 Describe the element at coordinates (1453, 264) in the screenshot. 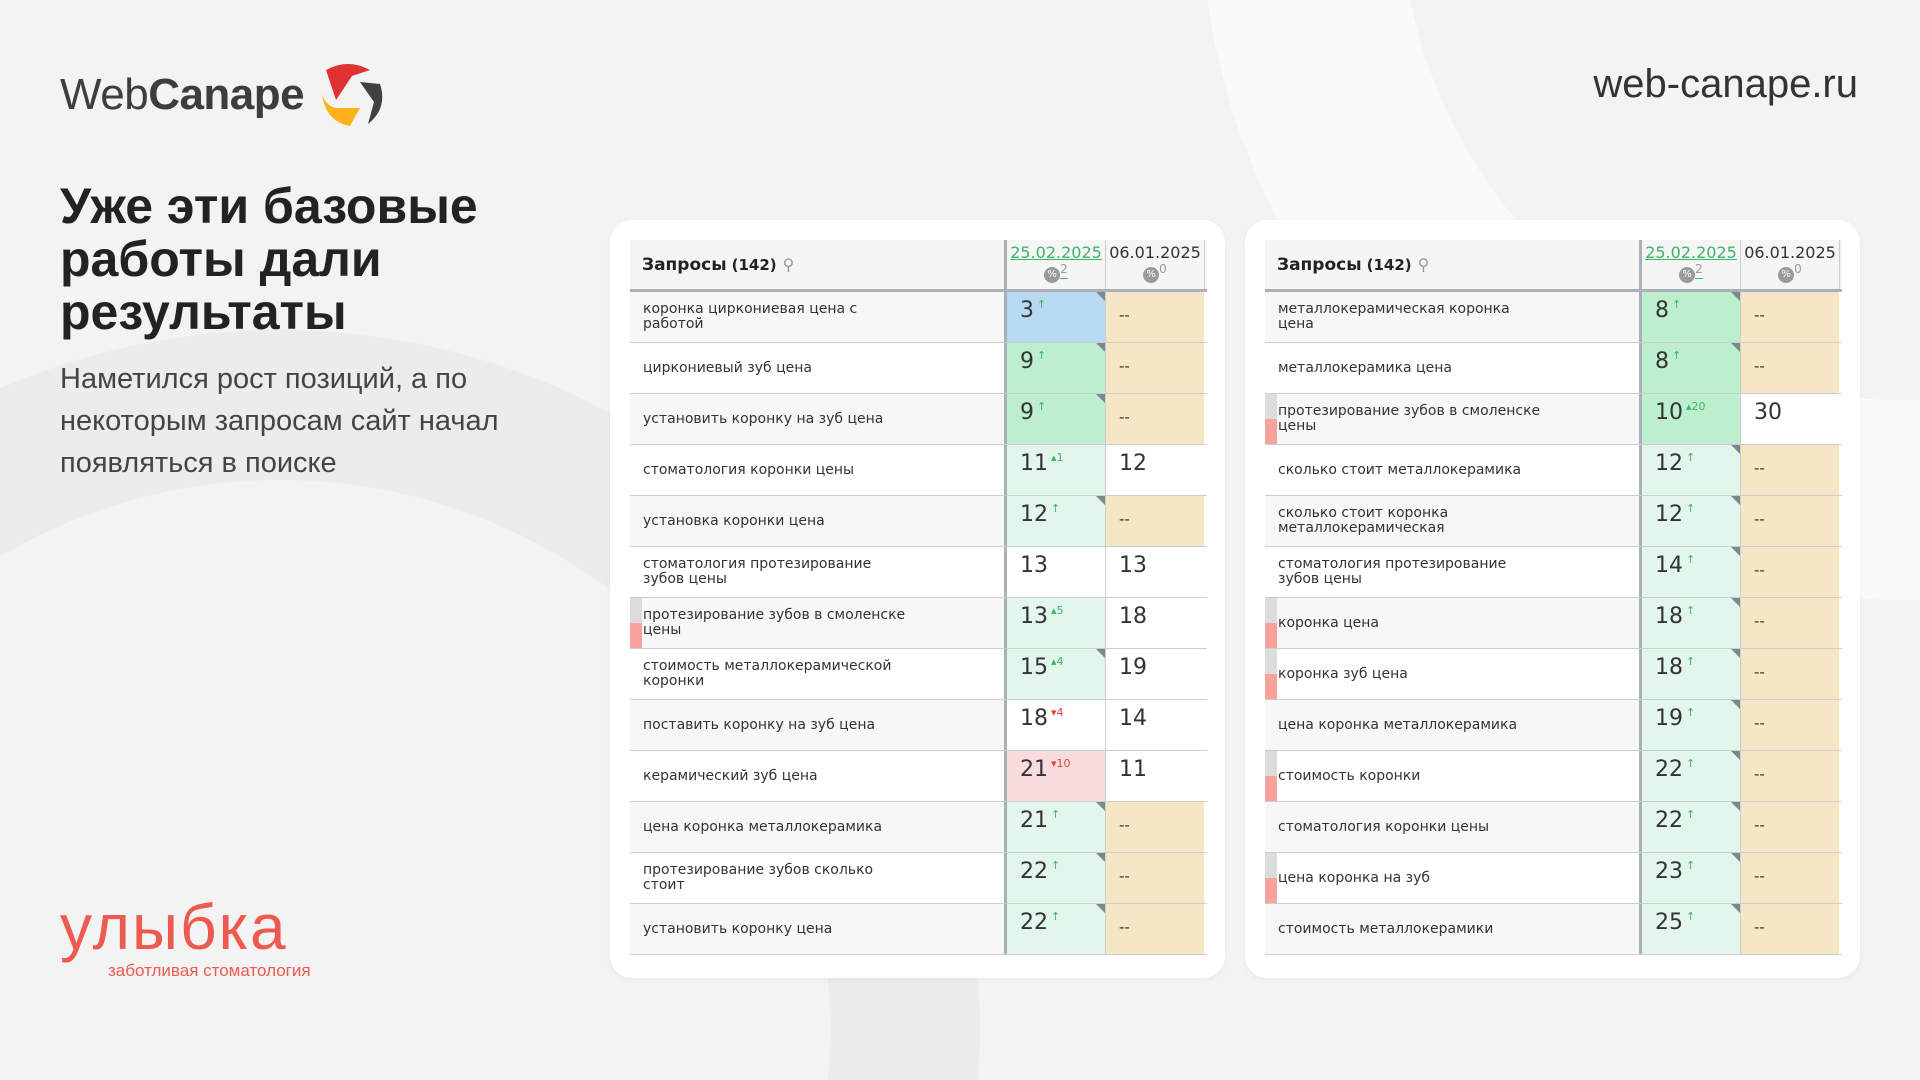

I see `header-queries: Запросы (142) ⚲` at that location.